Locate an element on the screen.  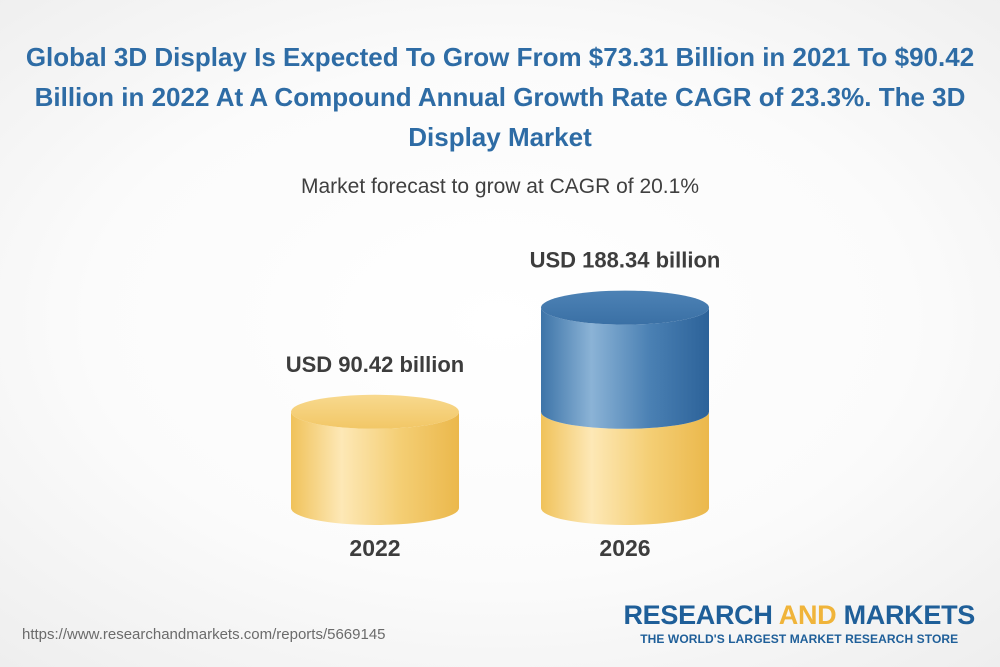
cylinder-top-2022 is located at coordinates (375, 411).